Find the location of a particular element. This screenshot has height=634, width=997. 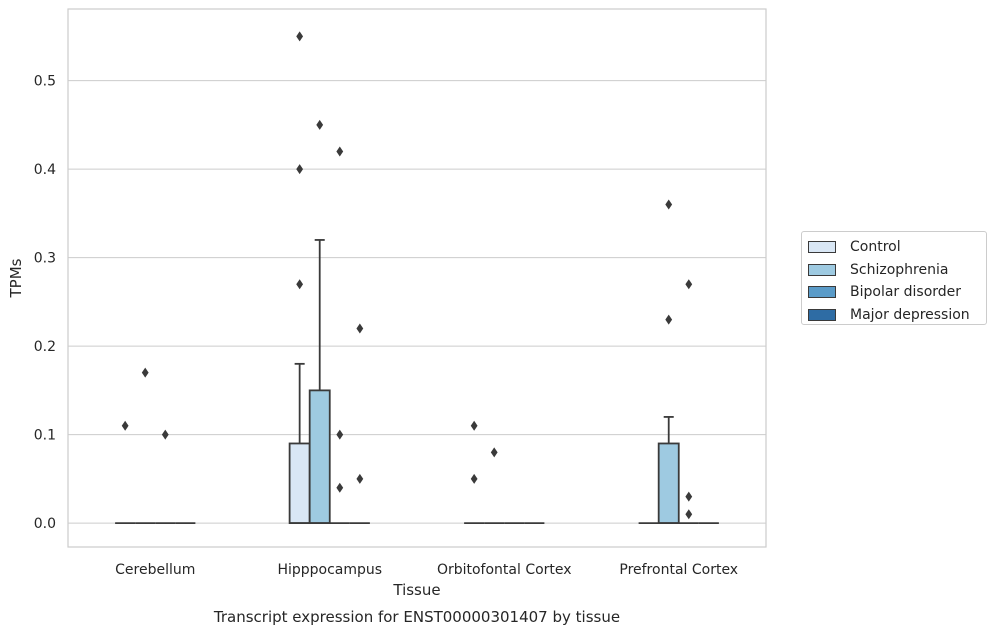

legend-label: Schizophrenia is located at coordinates (899, 269).